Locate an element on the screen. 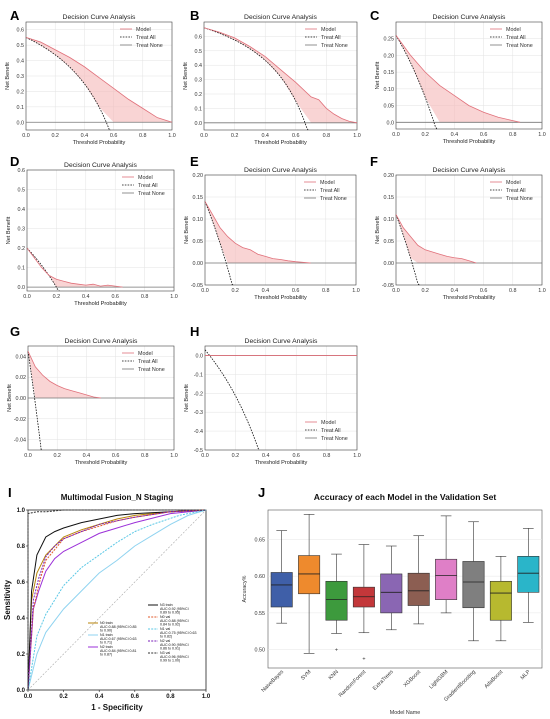 This screenshot has width=550, height=719. legend-entry: AUC:0.96 (95%CI is located at coordinates (174, 657).